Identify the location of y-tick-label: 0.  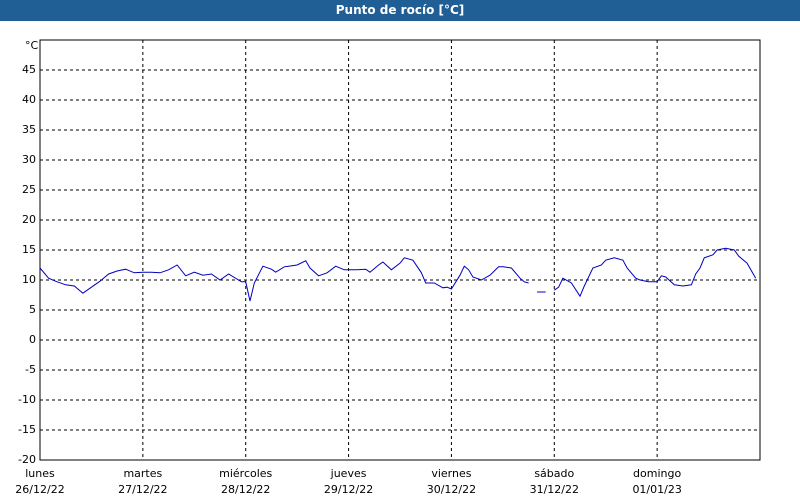
(32, 339).